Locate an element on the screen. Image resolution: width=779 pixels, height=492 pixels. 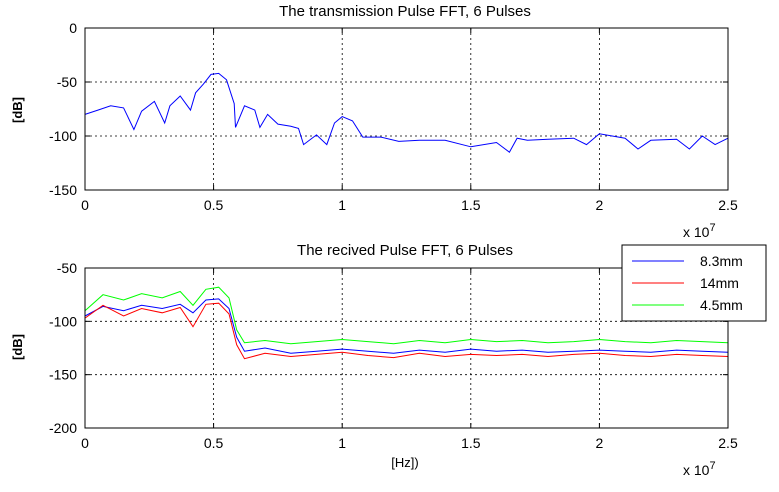
legend: 8.3mm 14mm 4.5mm is located at coordinates (694, 283).